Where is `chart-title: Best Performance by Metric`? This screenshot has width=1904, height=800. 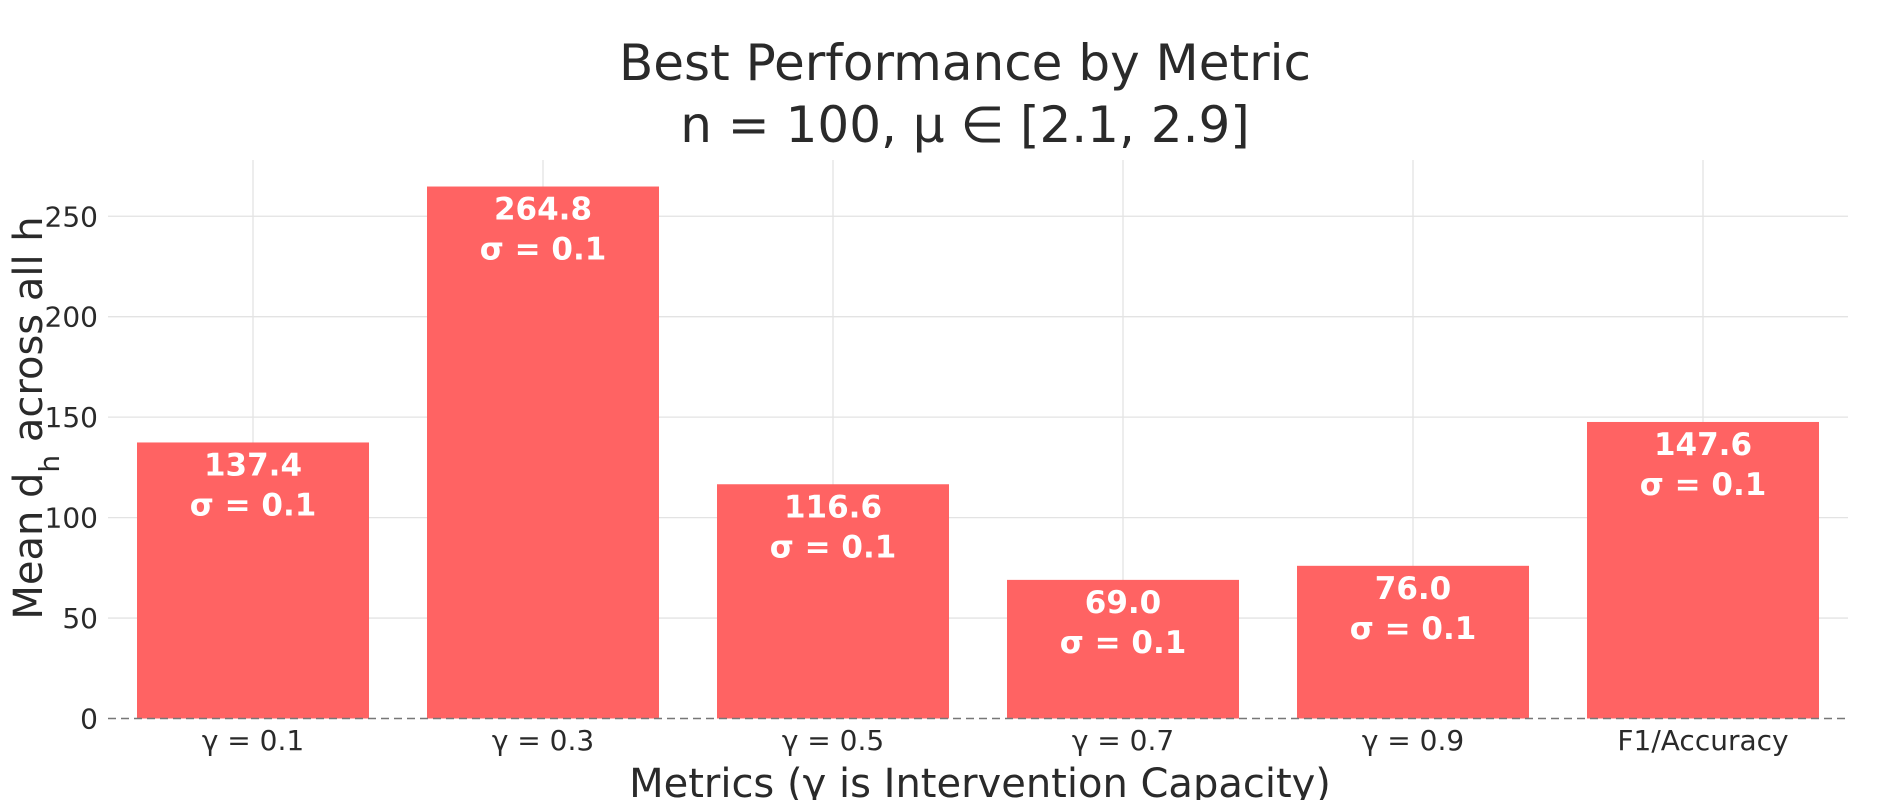 chart-title: Best Performance by Metric is located at coordinates (965, 63).